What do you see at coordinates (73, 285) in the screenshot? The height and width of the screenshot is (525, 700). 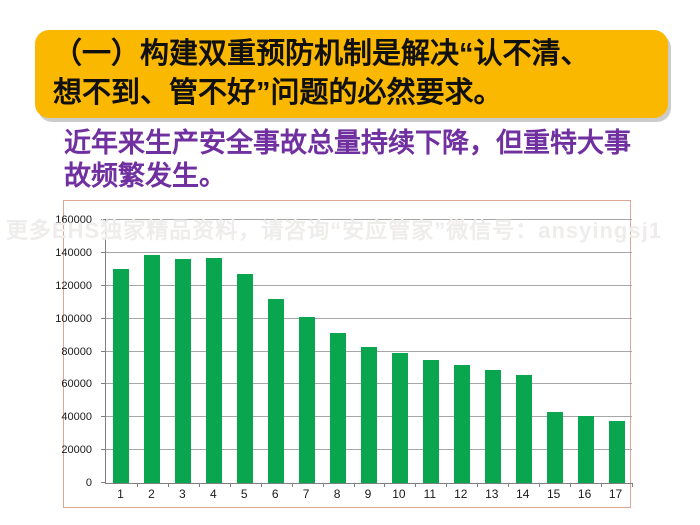 I see `y-tick-label: 120000` at bounding box center [73, 285].